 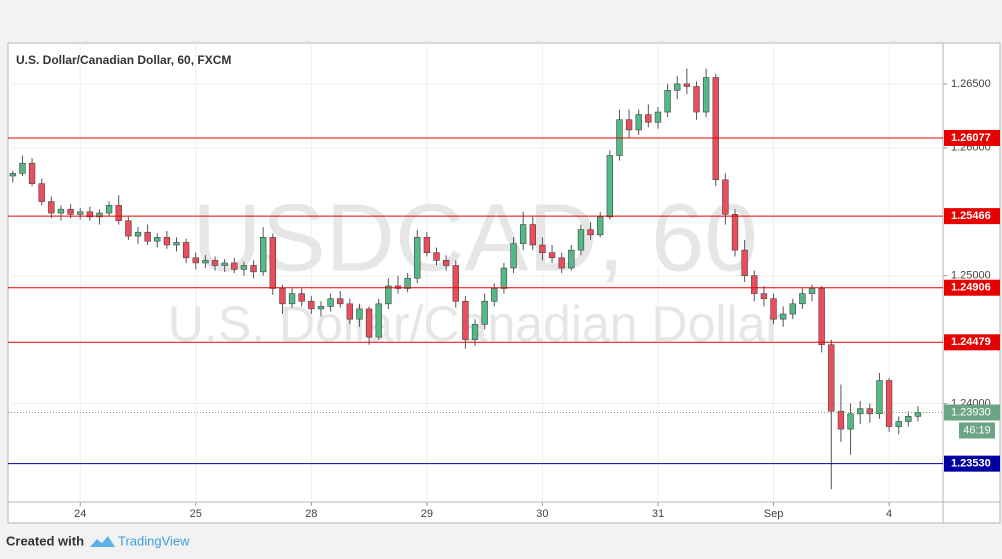 I want to click on tradingview-logo, so click(x=102, y=541).